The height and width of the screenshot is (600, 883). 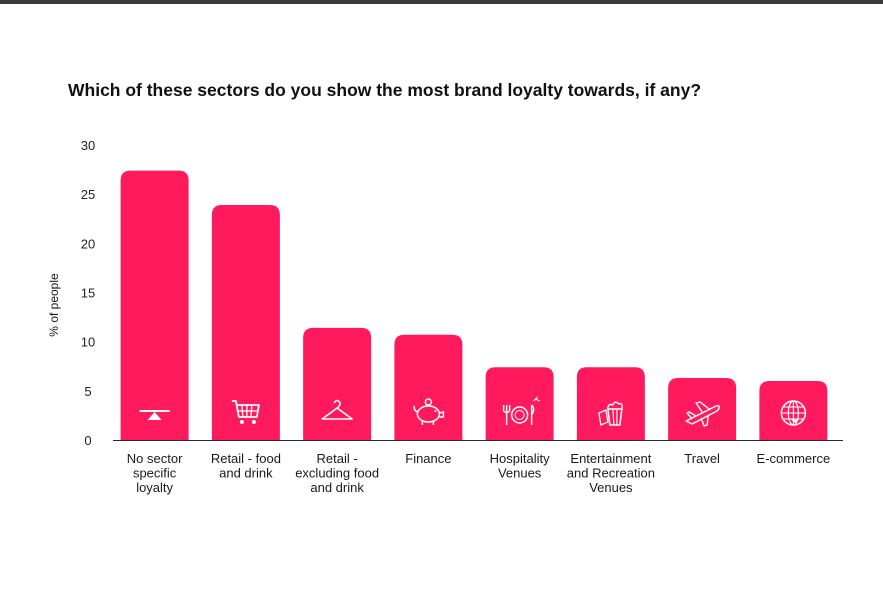 What do you see at coordinates (337, 409) in the screenshot?
I see `hanger-icon` at bounding box center [337, 409].